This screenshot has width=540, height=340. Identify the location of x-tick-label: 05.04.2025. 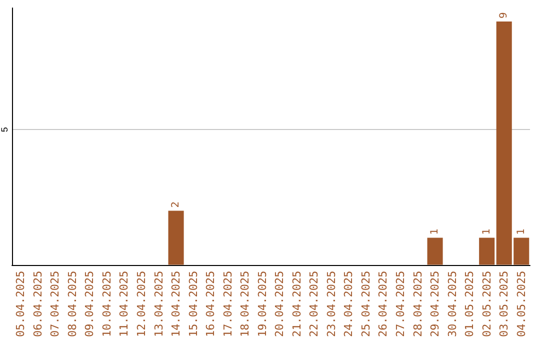
(21, 304).